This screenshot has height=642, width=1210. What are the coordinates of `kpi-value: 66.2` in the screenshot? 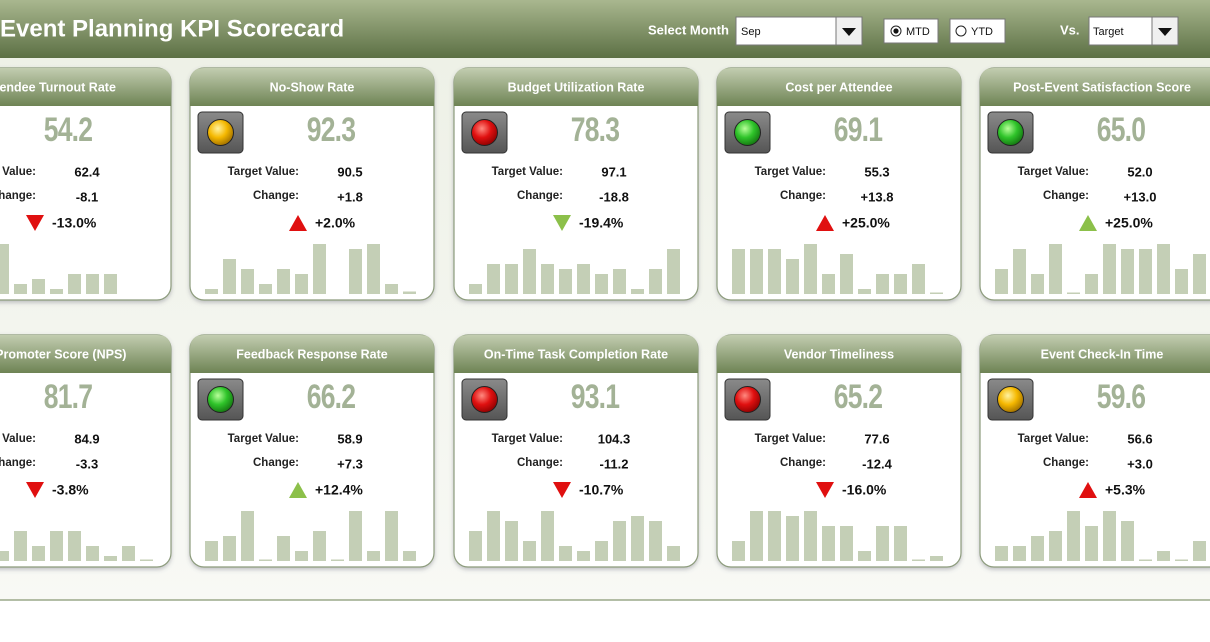 It's located at (331, 397).